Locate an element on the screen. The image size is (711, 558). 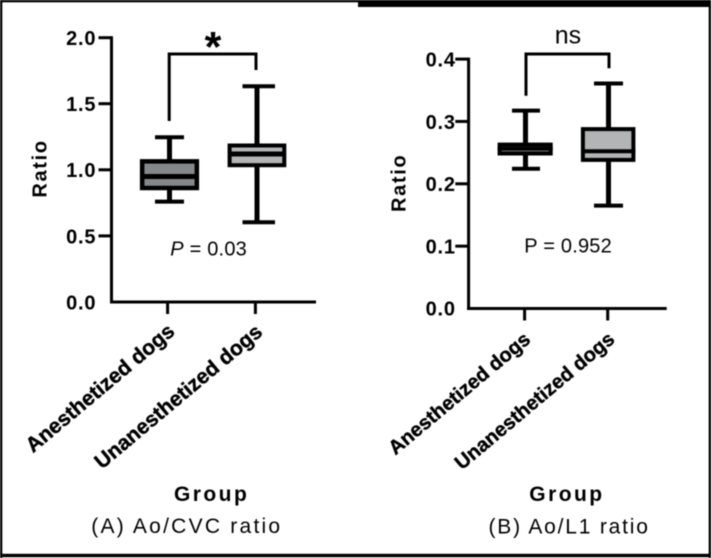
svg-text: (A) Ao/CVC ratio is located at coordinates (186, 526).